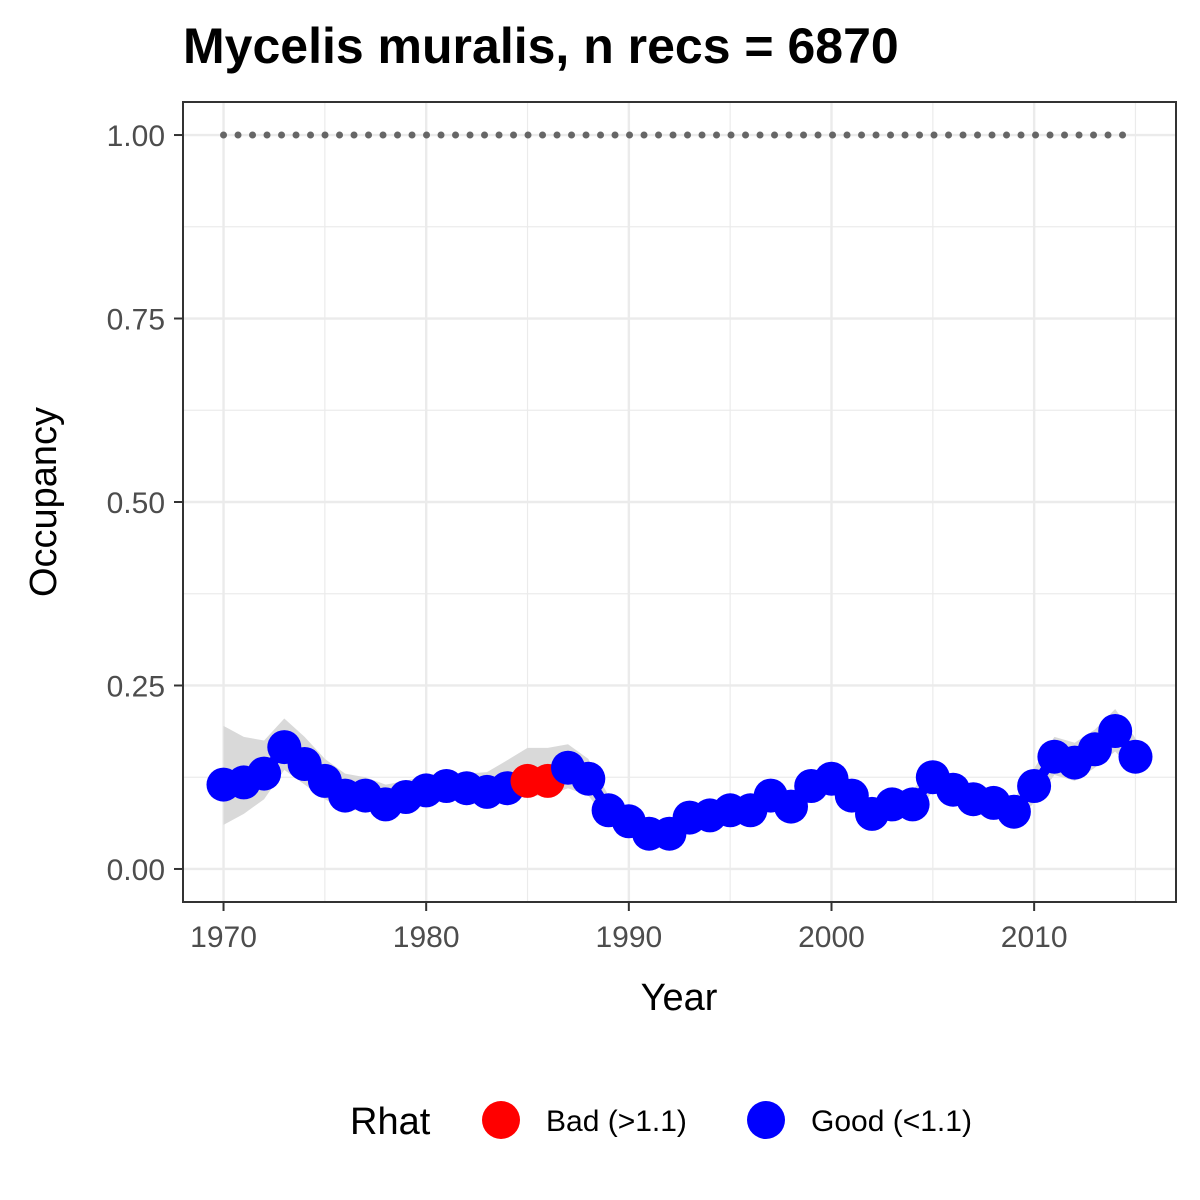 Image resolution: width=1200 pixels, height=1200 pixels. I want to click on x-tick-label: 2000, so click(831, 937).